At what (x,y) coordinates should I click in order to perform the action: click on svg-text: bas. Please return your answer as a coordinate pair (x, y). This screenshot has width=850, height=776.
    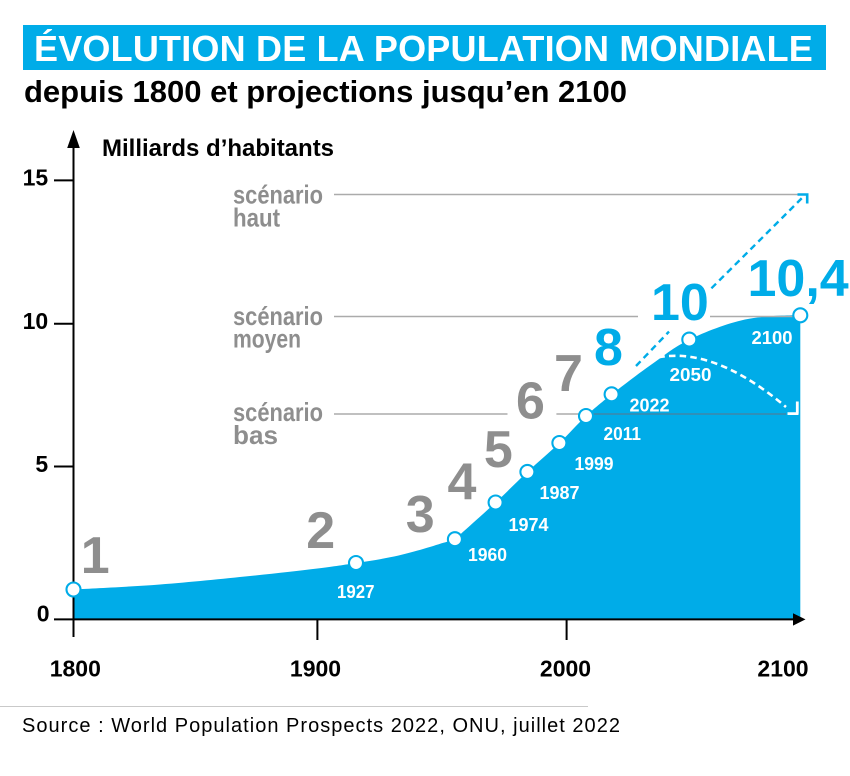
    Looking at the image, I should click on (255, 435).